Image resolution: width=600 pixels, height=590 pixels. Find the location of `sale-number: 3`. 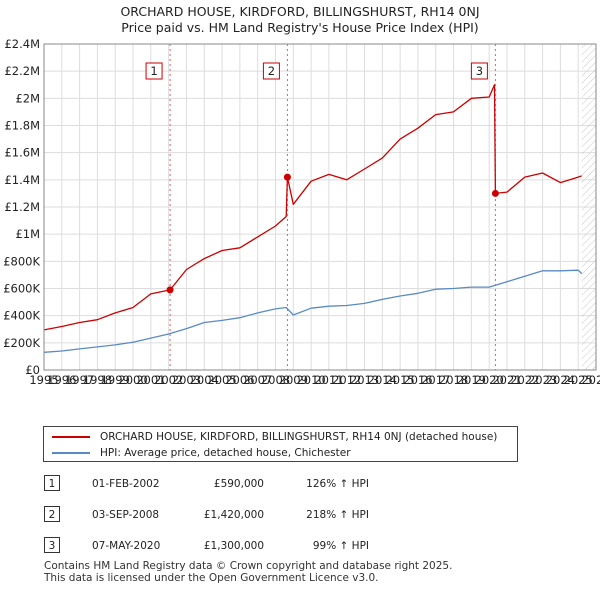

sale-number: 3 is located at coordinates (52, 545).